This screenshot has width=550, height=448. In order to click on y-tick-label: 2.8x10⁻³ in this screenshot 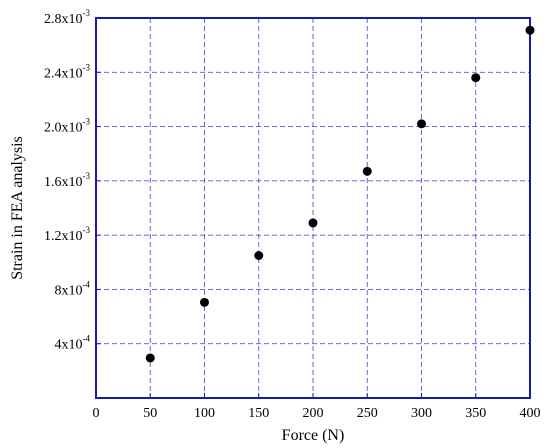, I will do `click(67, 17)`.